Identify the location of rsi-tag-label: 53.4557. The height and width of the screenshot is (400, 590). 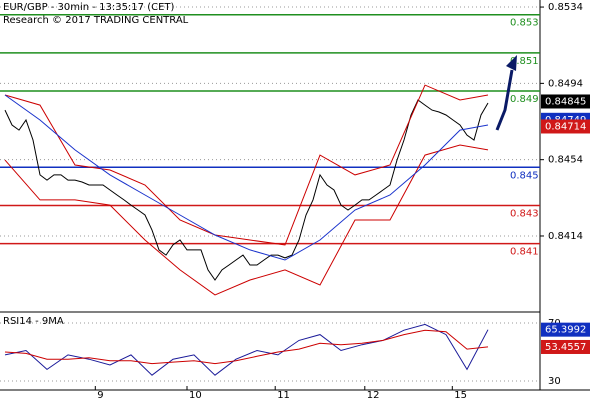
(565, 347).